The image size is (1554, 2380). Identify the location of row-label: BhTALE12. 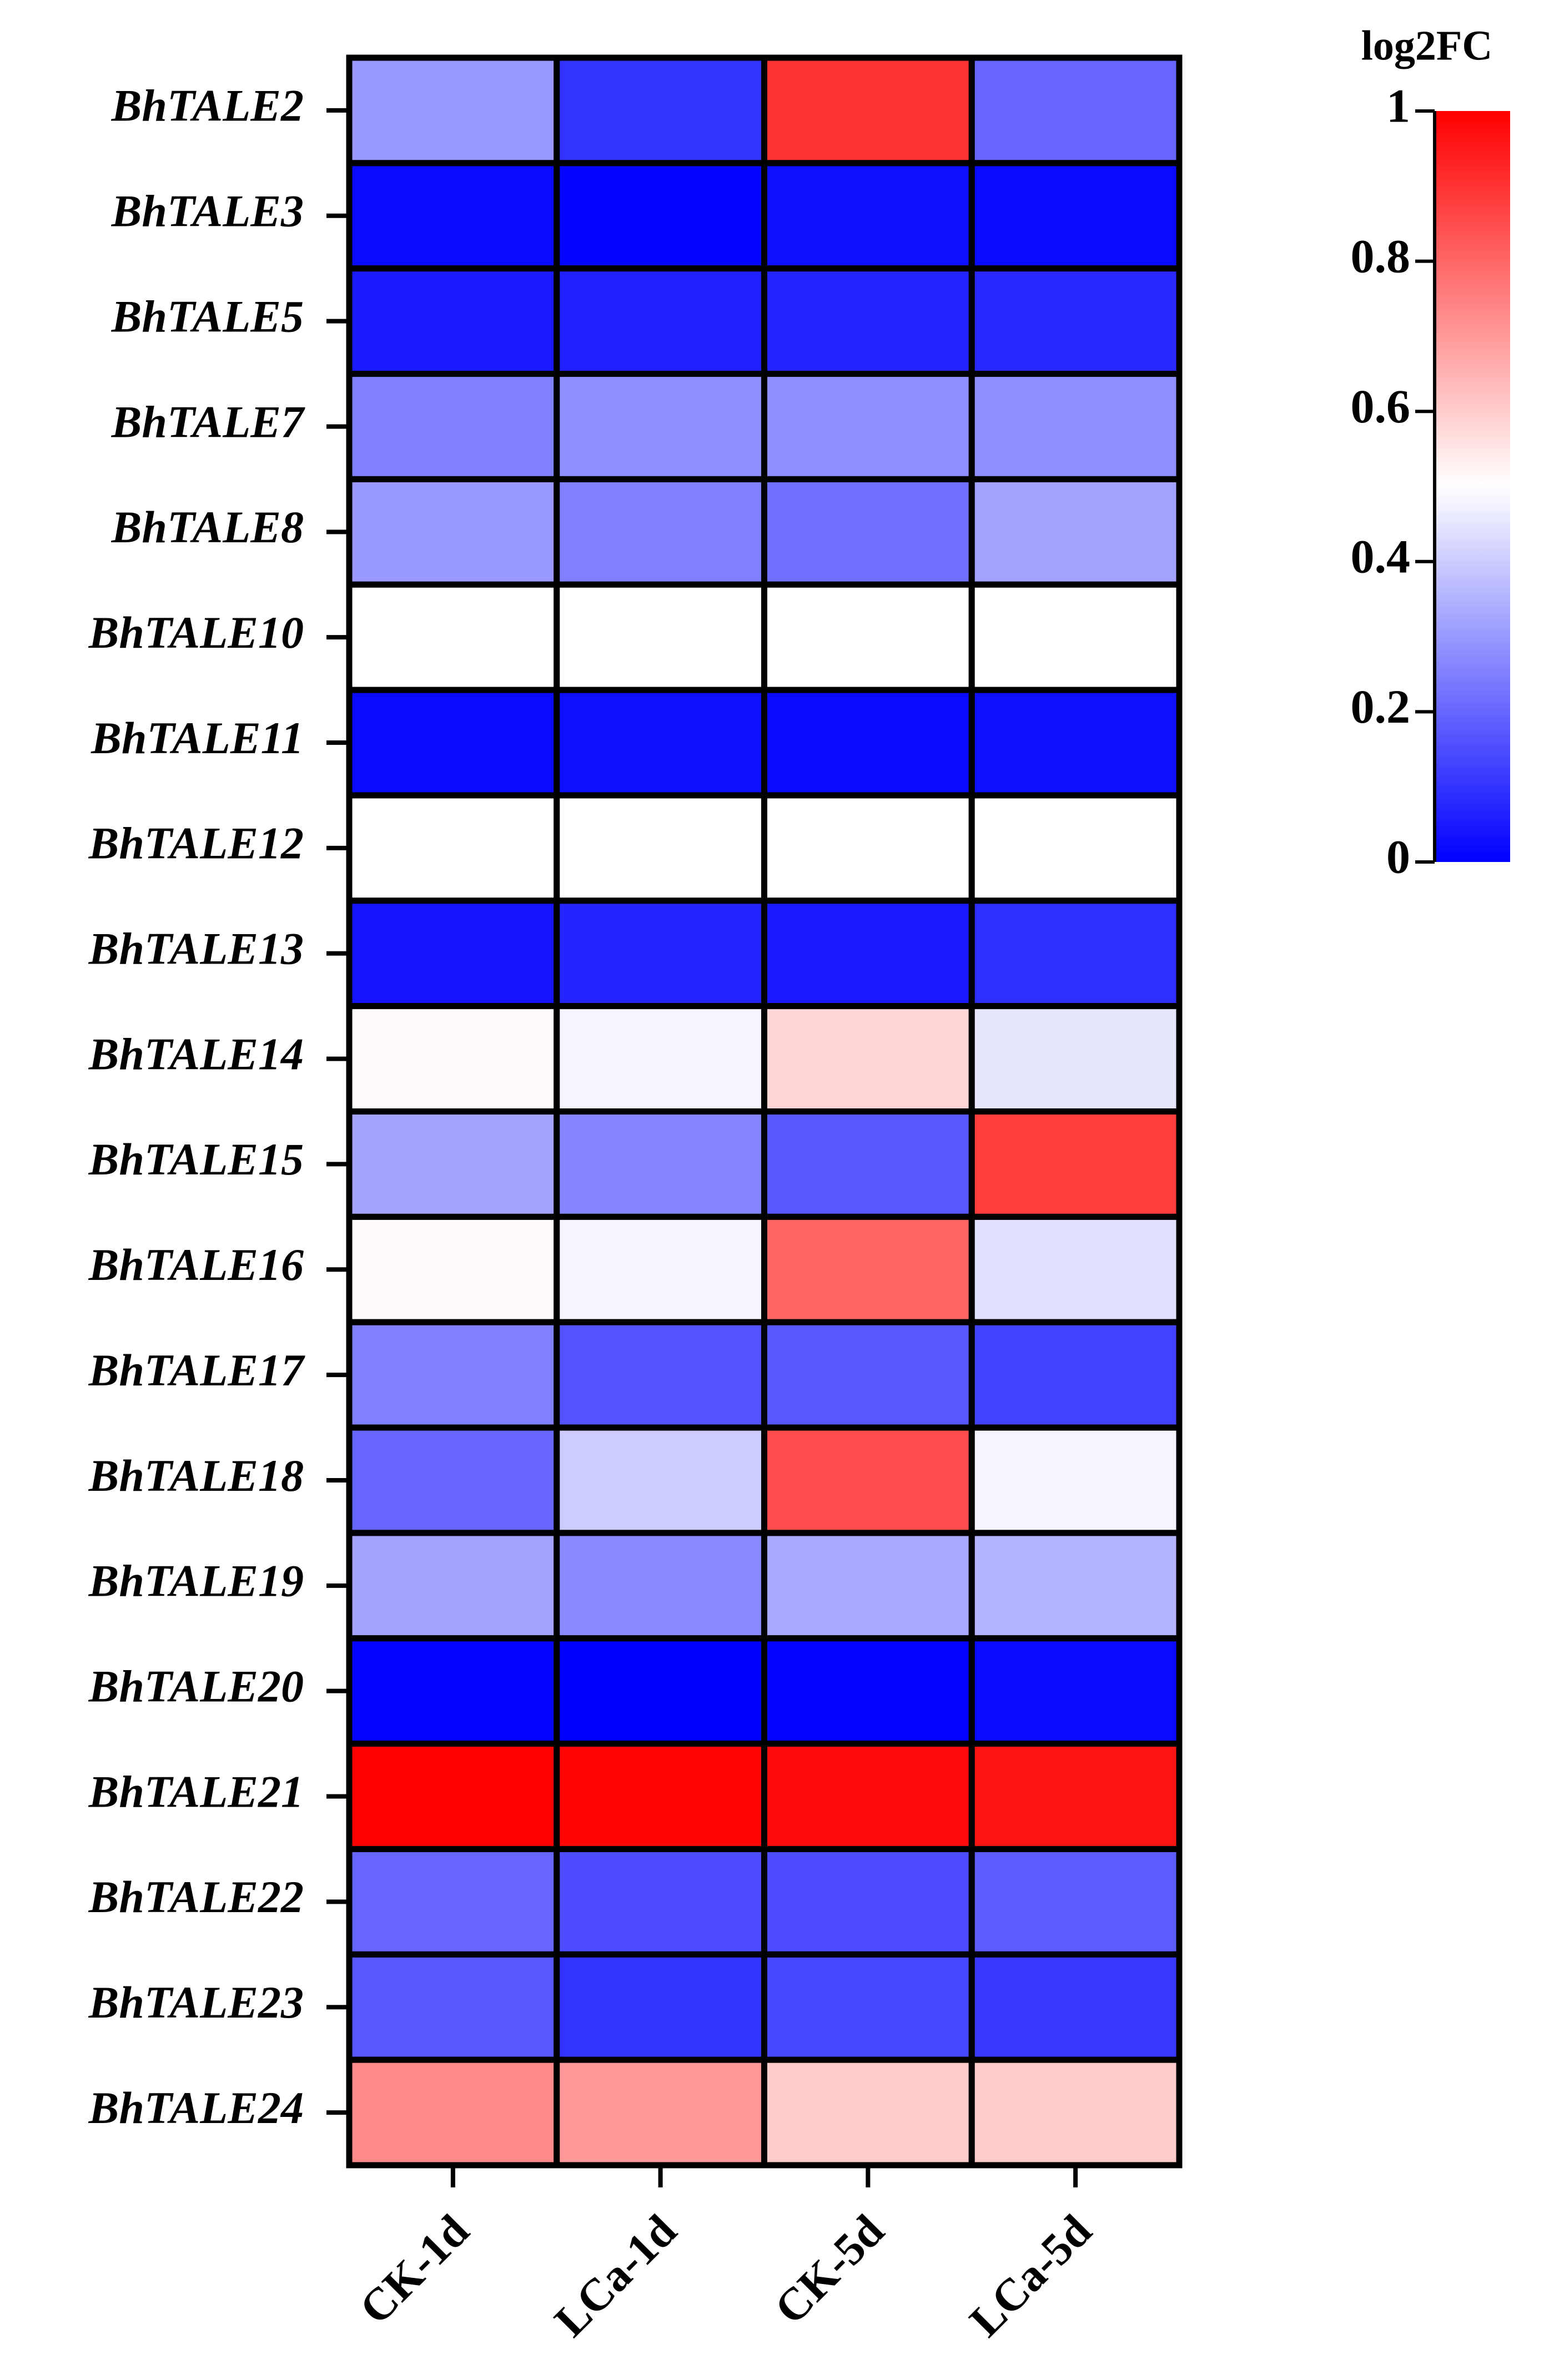
(196, 843).